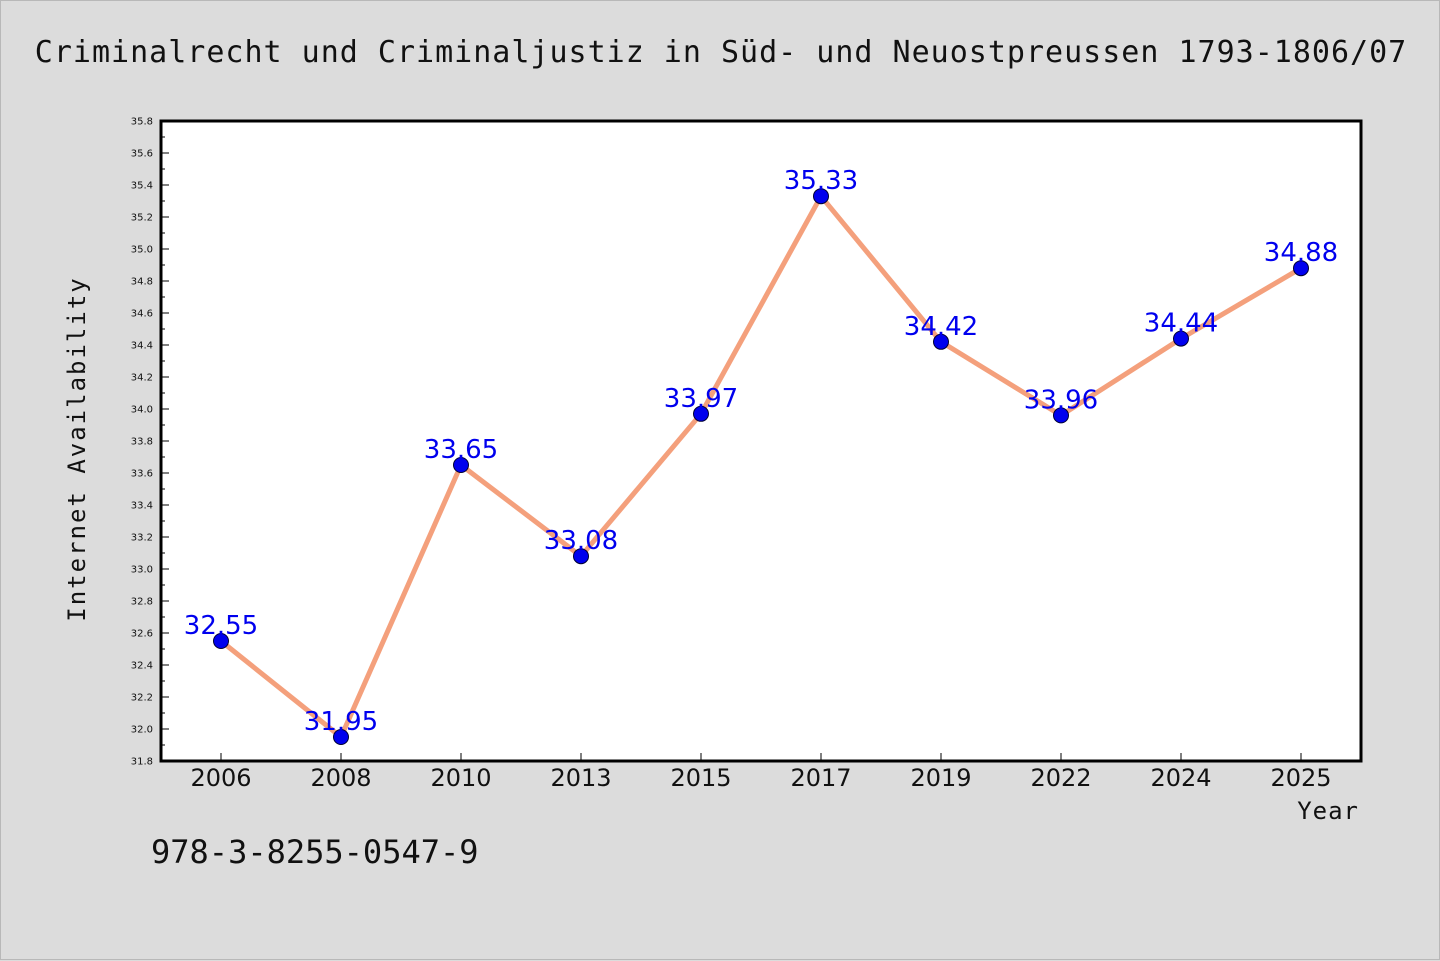  I want to click on data-value-label: 33.08, so click(581, 541).